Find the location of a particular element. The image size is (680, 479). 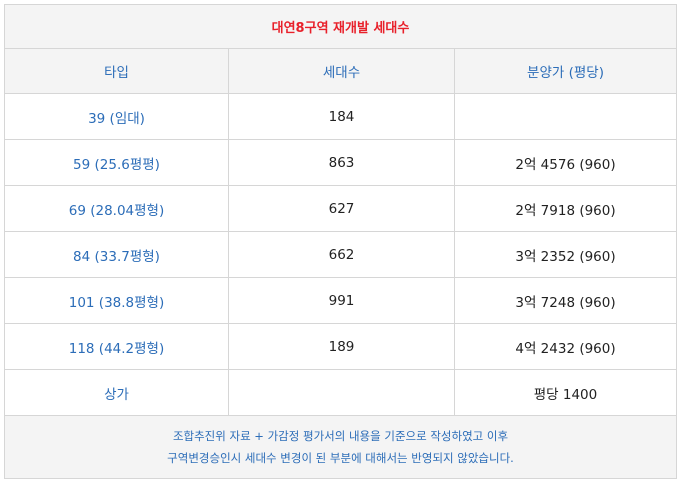

cell-units: 863 is located at coordinates (341, 162).